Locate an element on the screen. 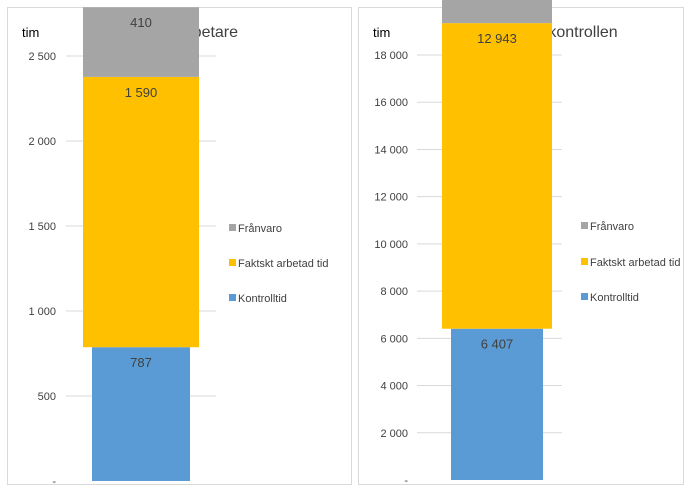 The width and height of the screenshot is (689, 487). y-tick-label: 14 000 is located at coordinates (391, 150).